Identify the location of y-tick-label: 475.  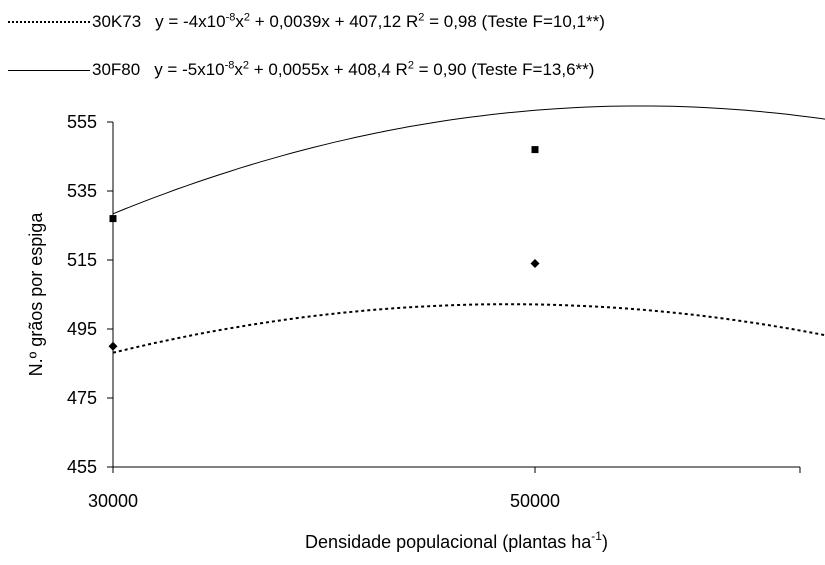
(82, 398).